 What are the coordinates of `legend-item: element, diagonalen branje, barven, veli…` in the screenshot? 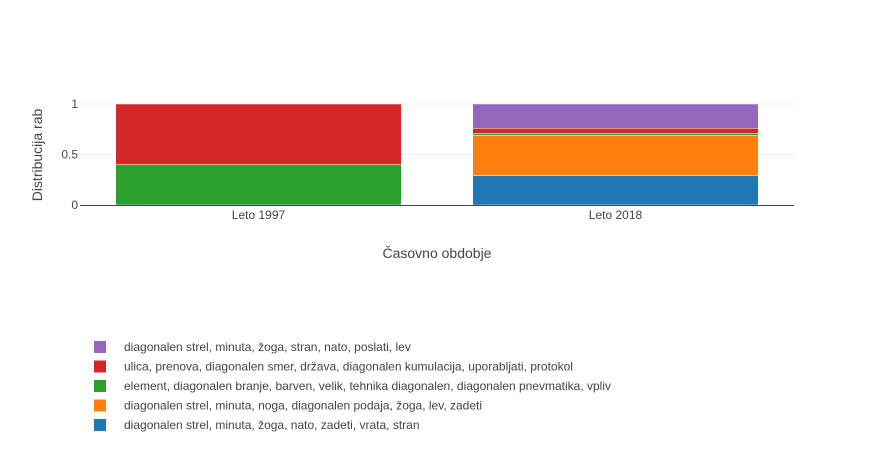 It's located at (352, 386).